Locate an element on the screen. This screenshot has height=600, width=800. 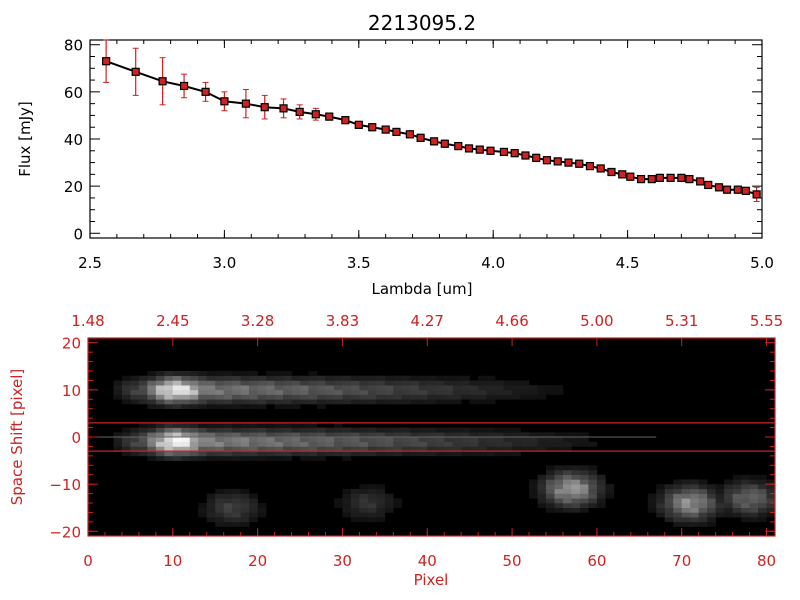
bottom-x-tick-label: 10 is located at coordinates (172, 561).